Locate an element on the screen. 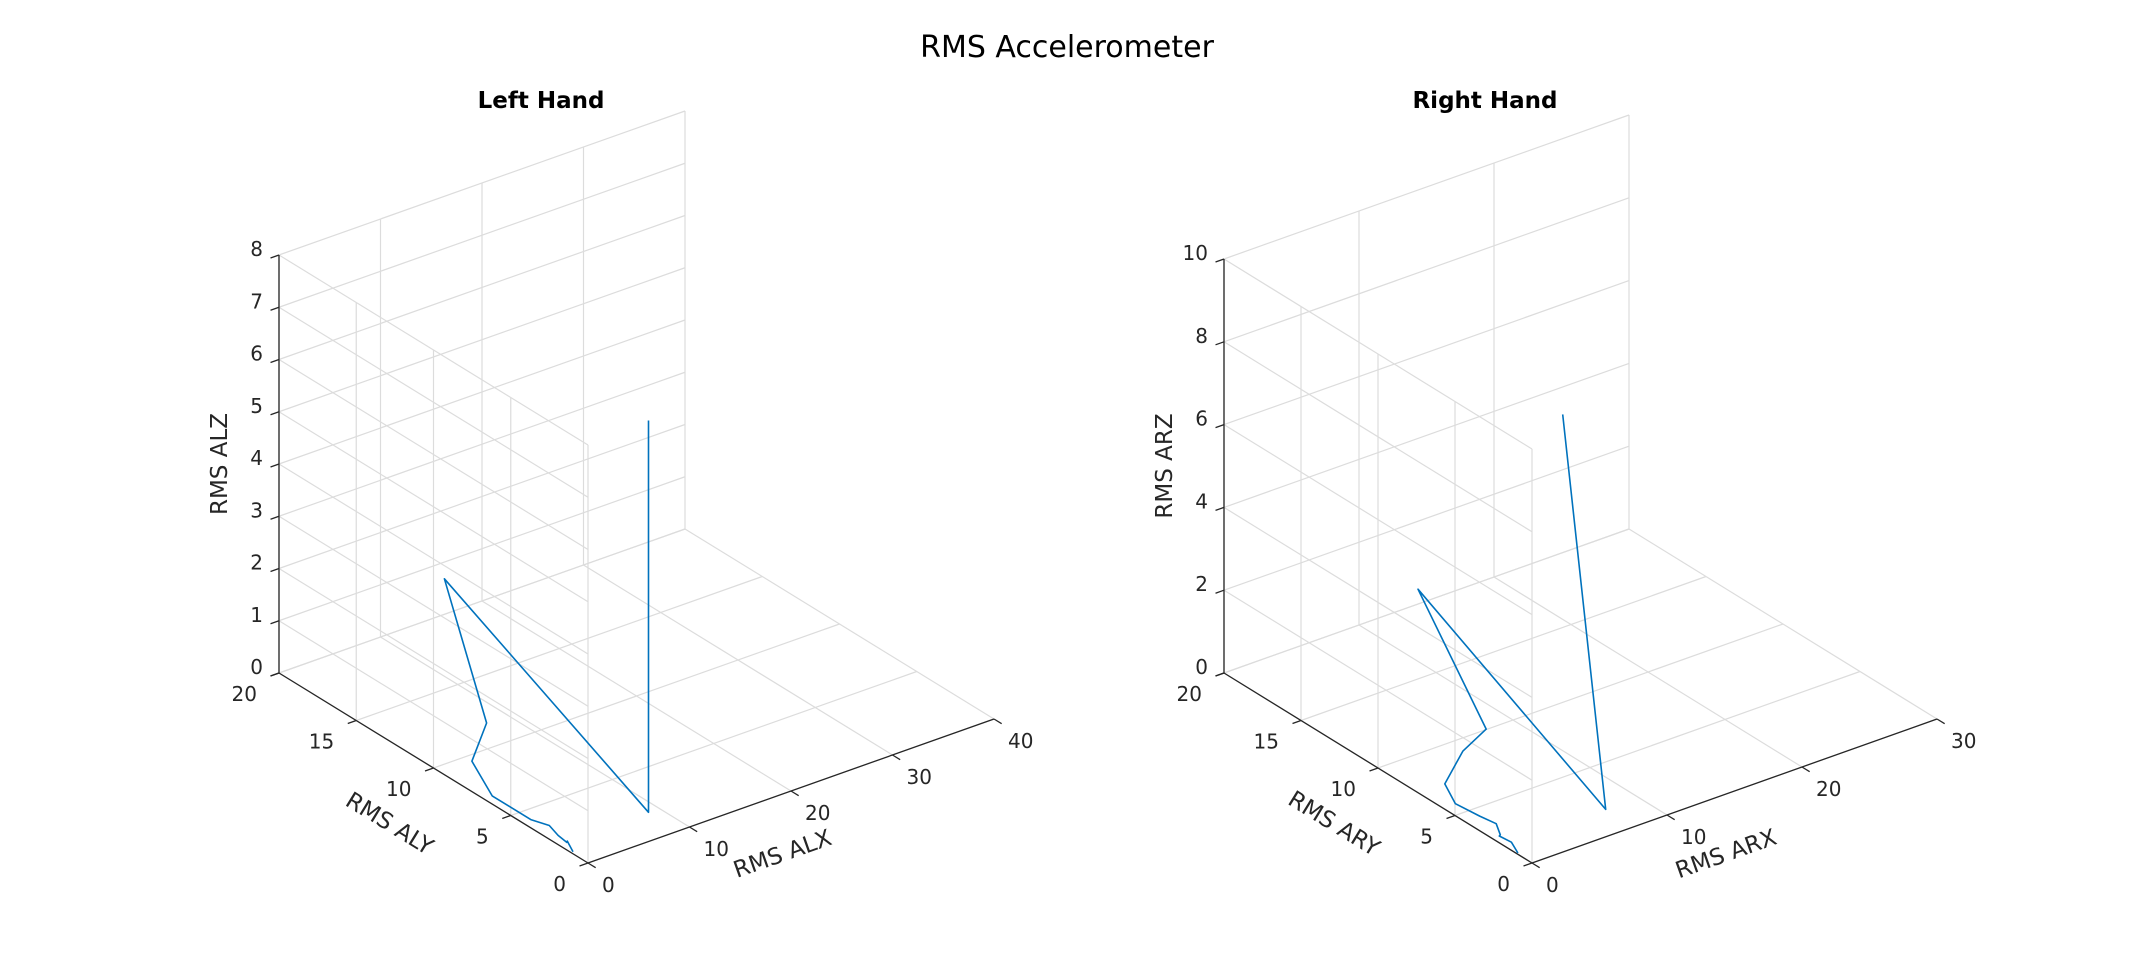 The image size is (2134, 962). z-tick-label: 1 is located at coordinates (256, 615).